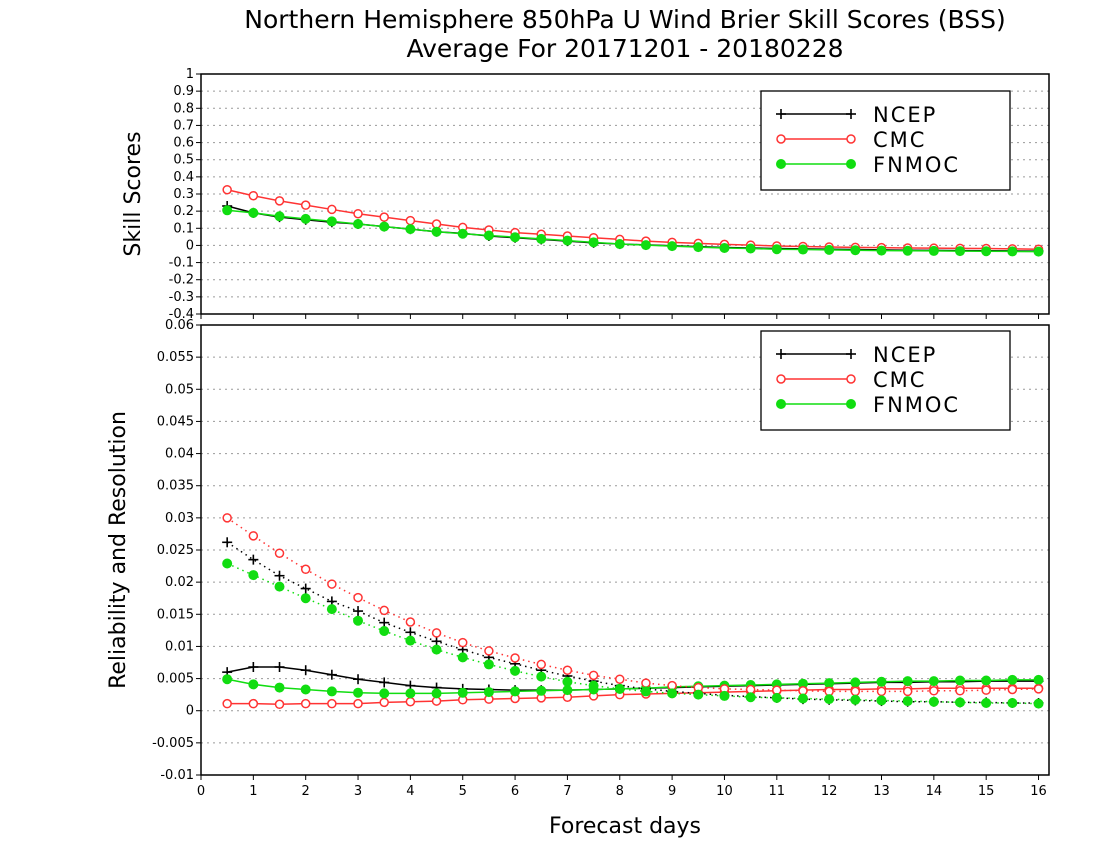  I want to click on panel1-series-cmc-line, so click(633, 219).